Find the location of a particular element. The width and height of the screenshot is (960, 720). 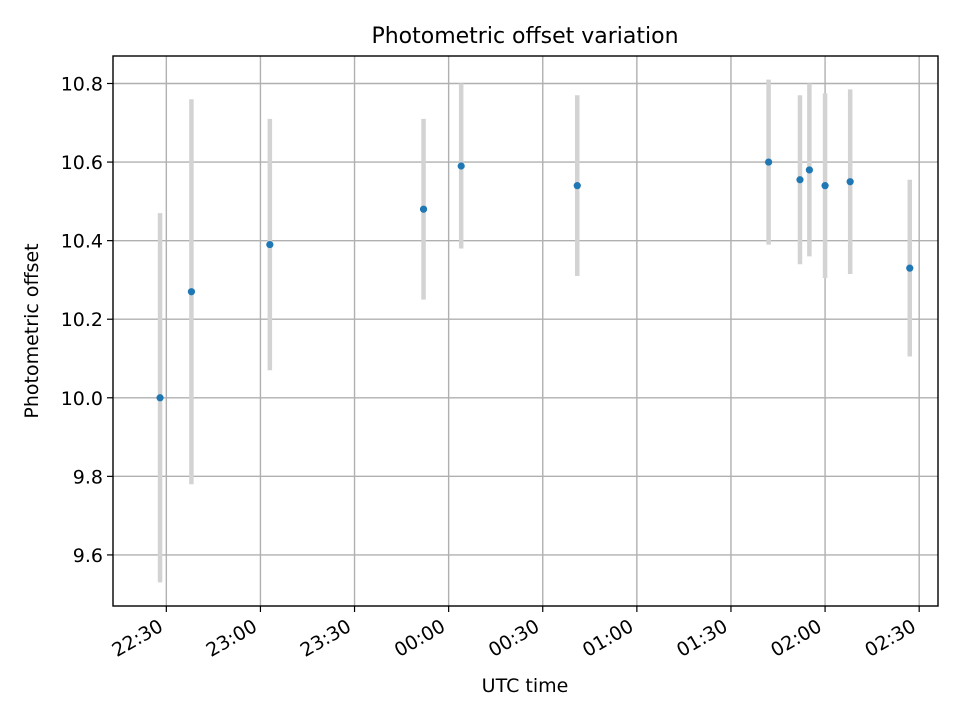

x-tick-label: 00:00 is located at coordinates (420, 638).